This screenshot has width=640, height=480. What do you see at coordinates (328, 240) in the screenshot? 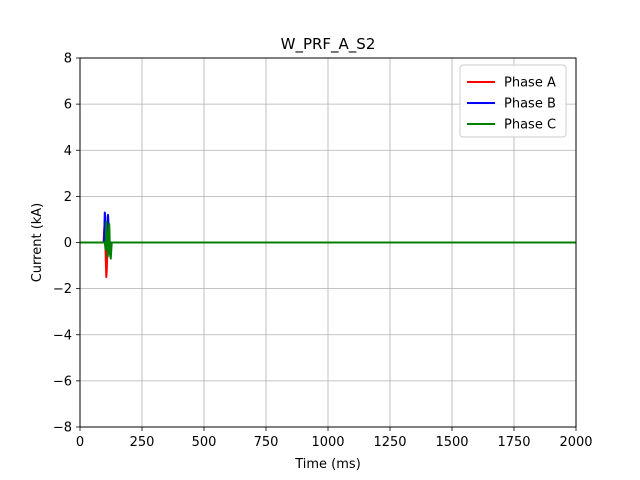
I see `series-line-phase-c` at bounding box center [328, 240].